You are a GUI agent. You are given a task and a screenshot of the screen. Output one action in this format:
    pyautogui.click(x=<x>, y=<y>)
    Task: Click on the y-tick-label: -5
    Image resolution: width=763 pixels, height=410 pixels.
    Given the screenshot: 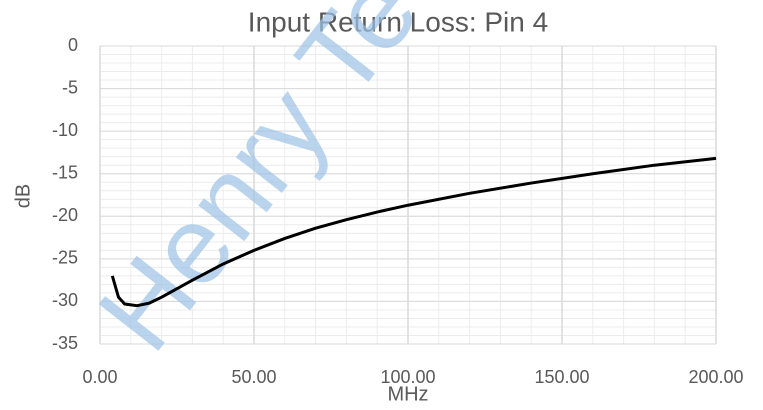 What is the action you would take?
    pyautogui.click(x=70, y=87)
    